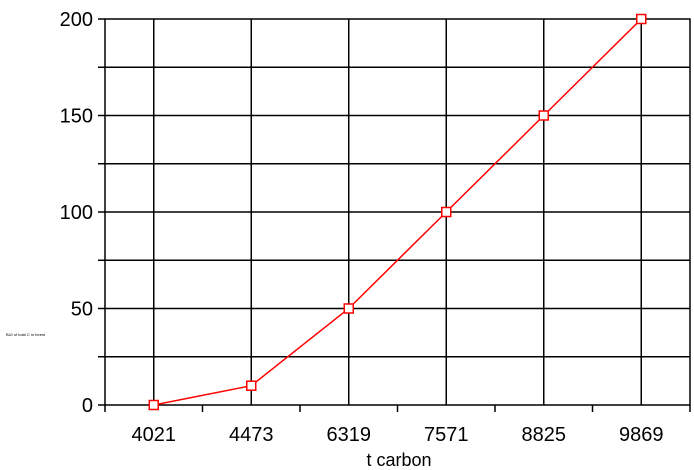 The image size is (694, 470). What do you see at coordinates (76, 20) in the screenshot?
I see `y-tick-label: 200` at bounding box center [76, 20].